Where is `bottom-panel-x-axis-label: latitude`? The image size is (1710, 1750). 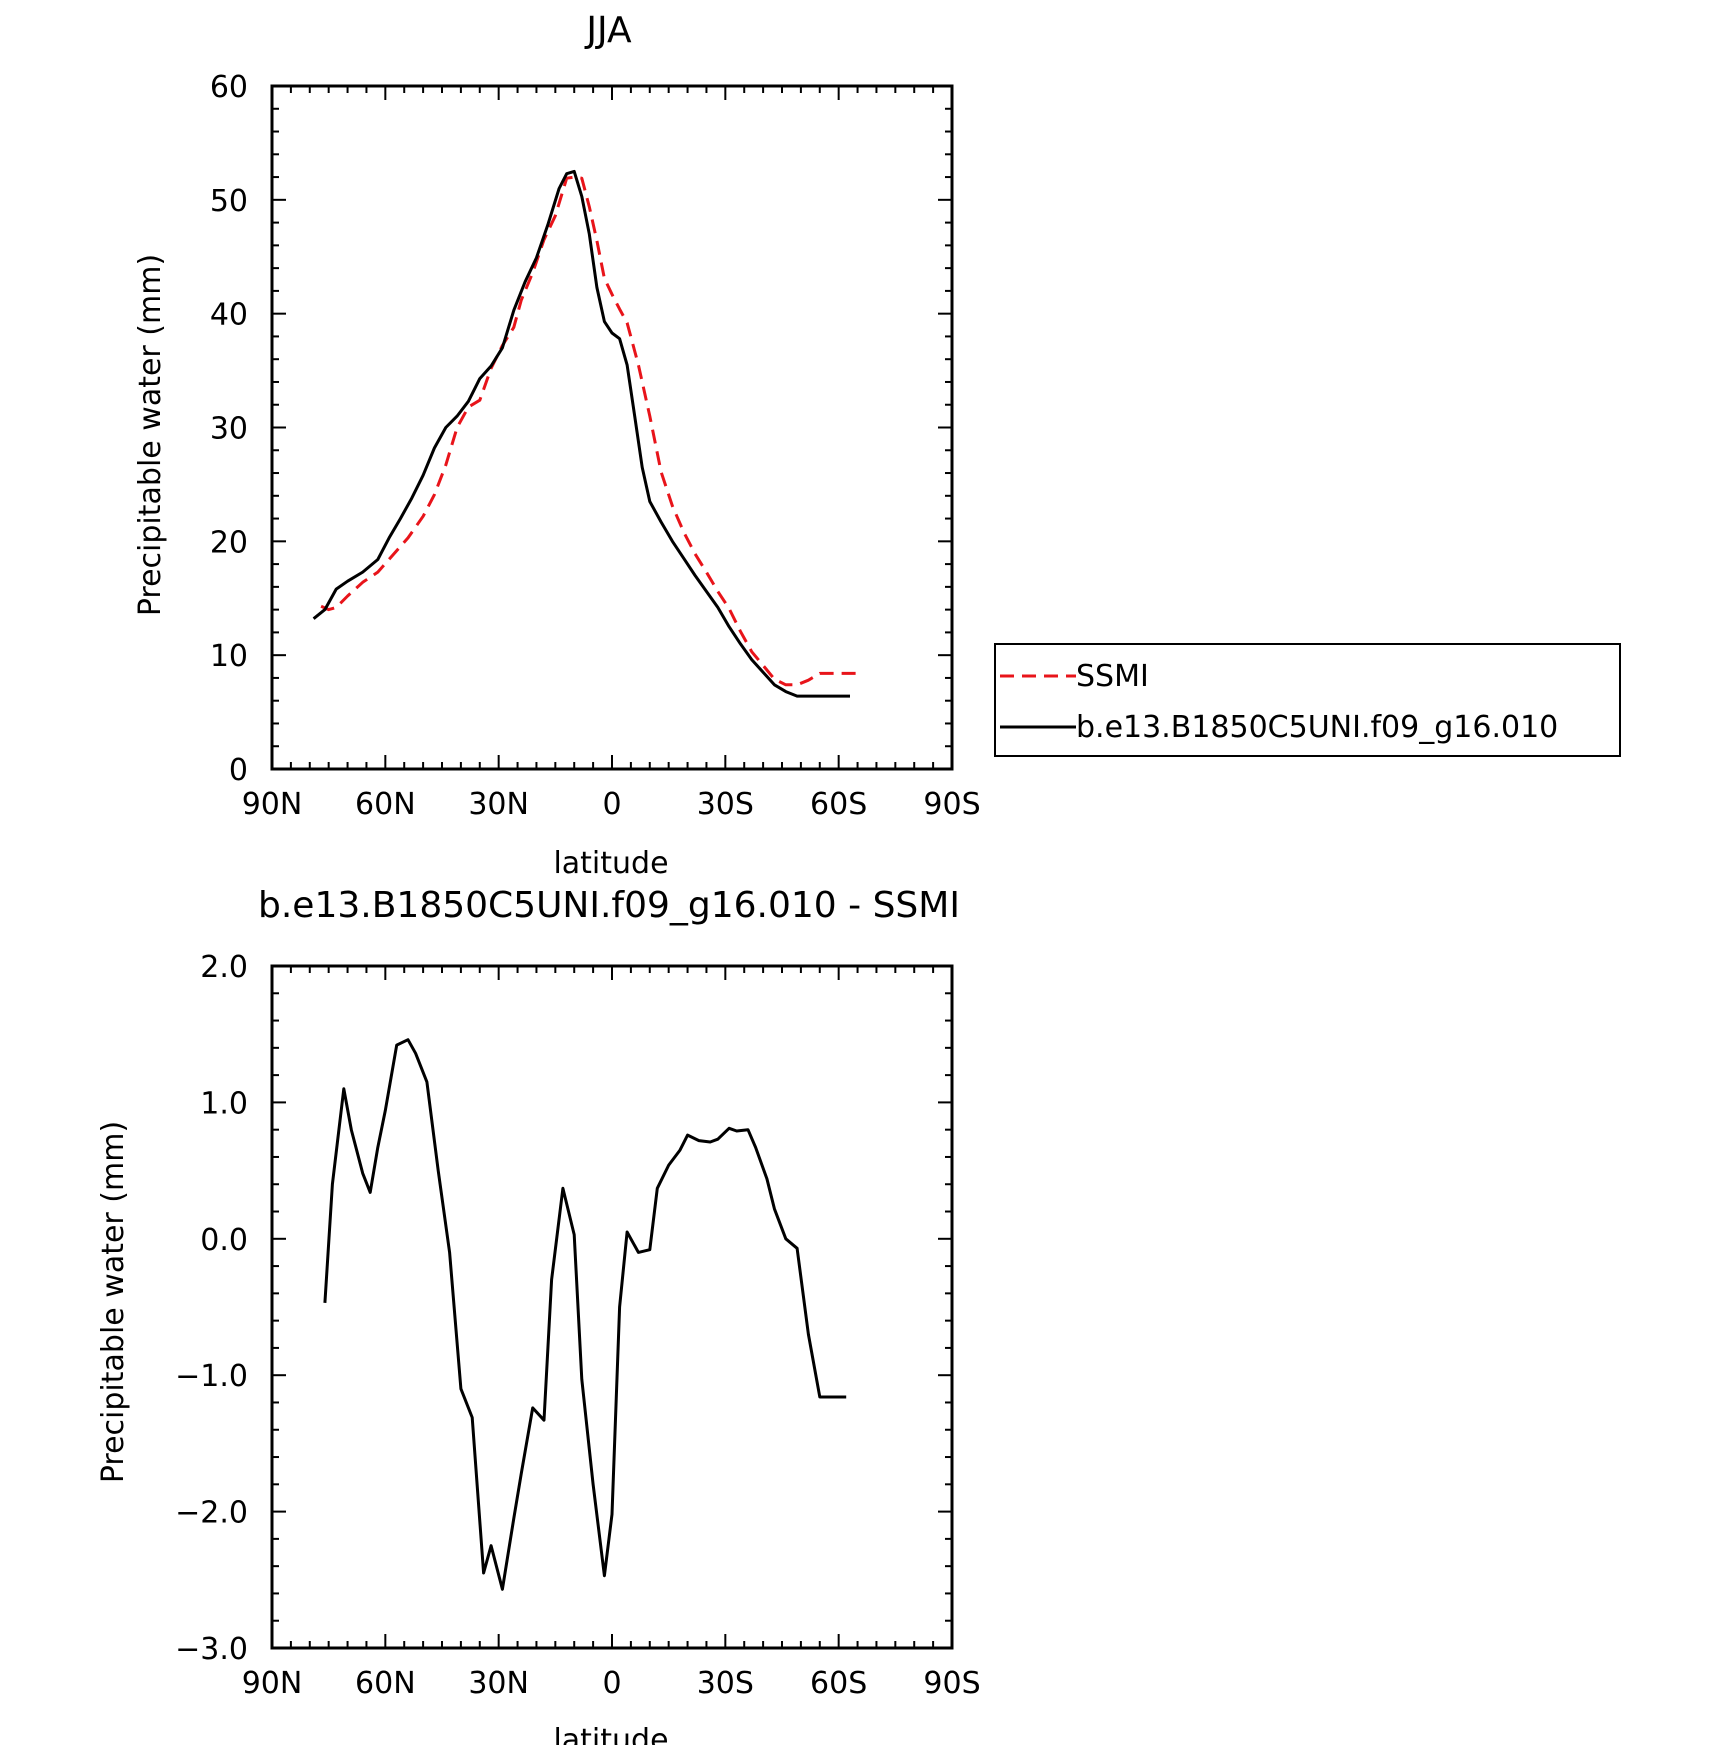 bottom-panel-x-axis-label: latitude is located at coordinates (610, 1734).